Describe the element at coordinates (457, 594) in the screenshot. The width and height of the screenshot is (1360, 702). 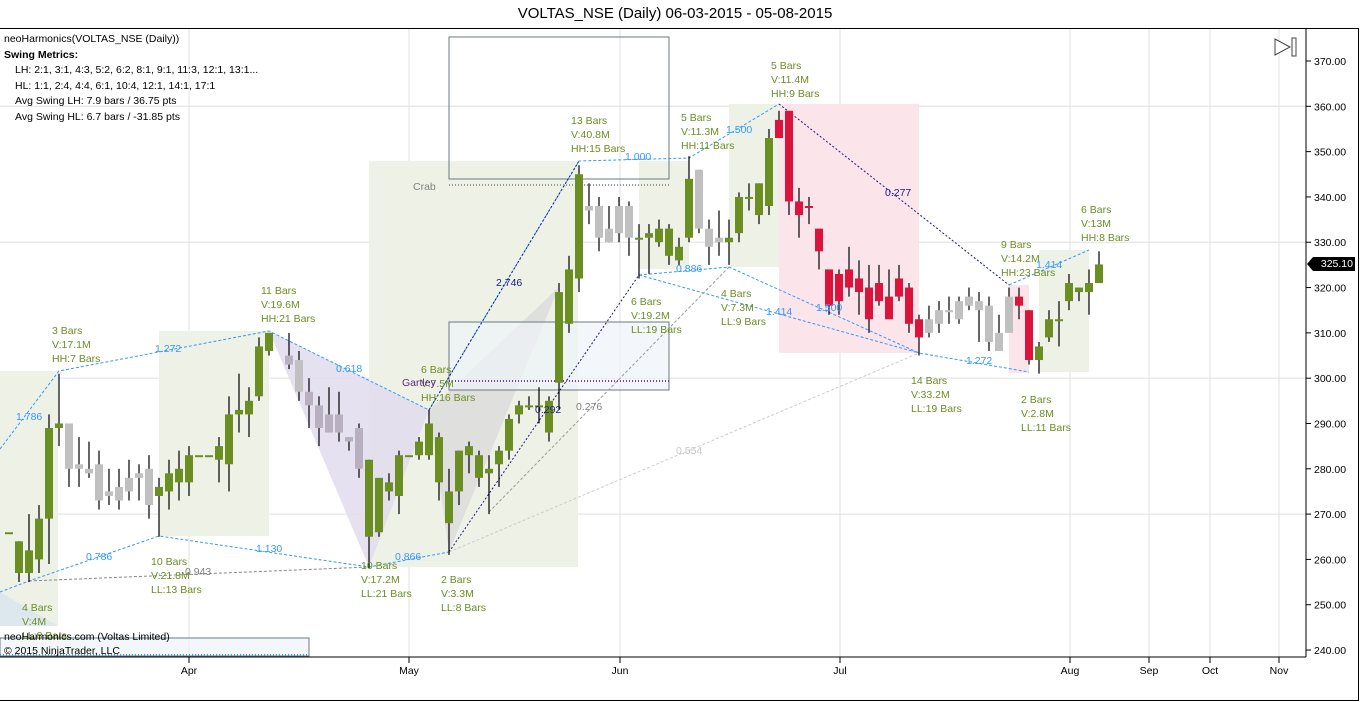
I see `svg-text: V:3.3M` at that location.